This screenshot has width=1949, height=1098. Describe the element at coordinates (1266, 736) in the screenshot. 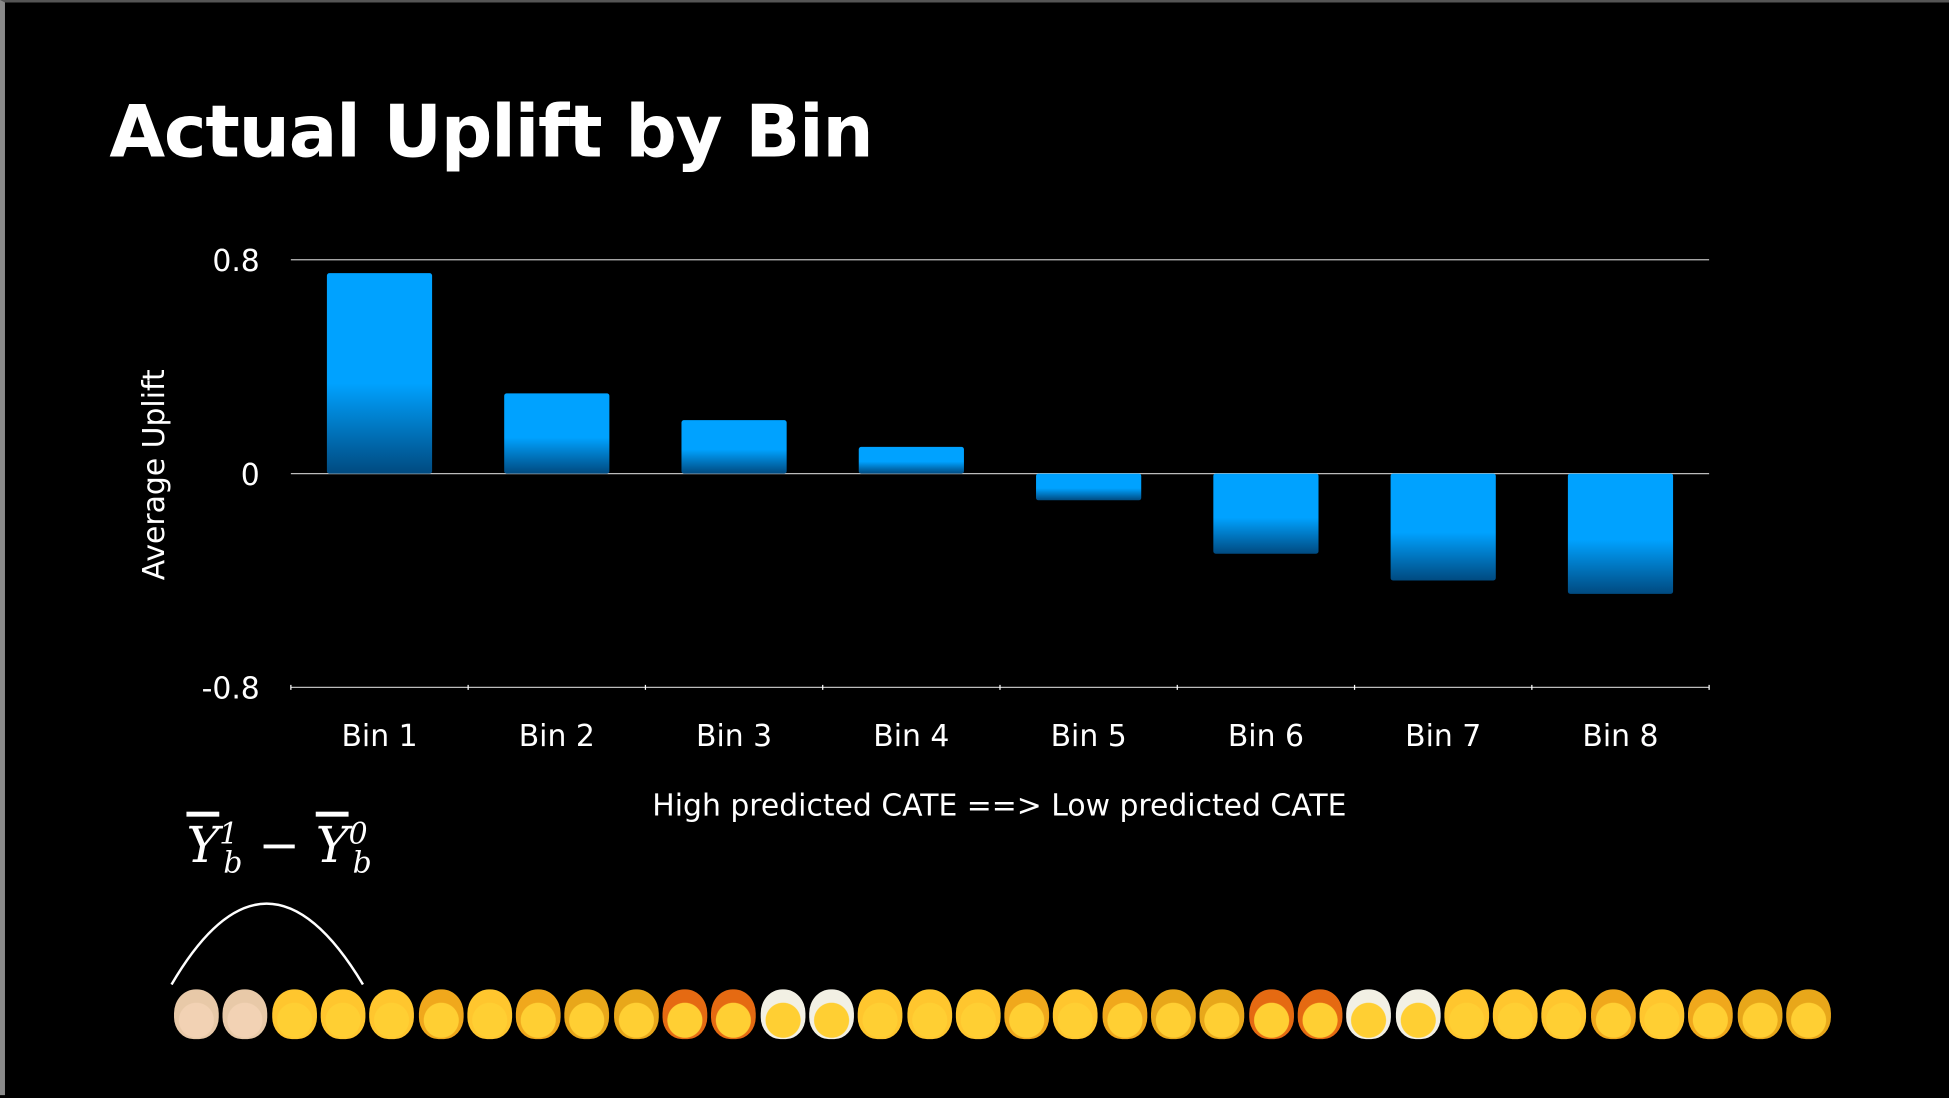

I see `x-tick-label: Bin 6` at that location.